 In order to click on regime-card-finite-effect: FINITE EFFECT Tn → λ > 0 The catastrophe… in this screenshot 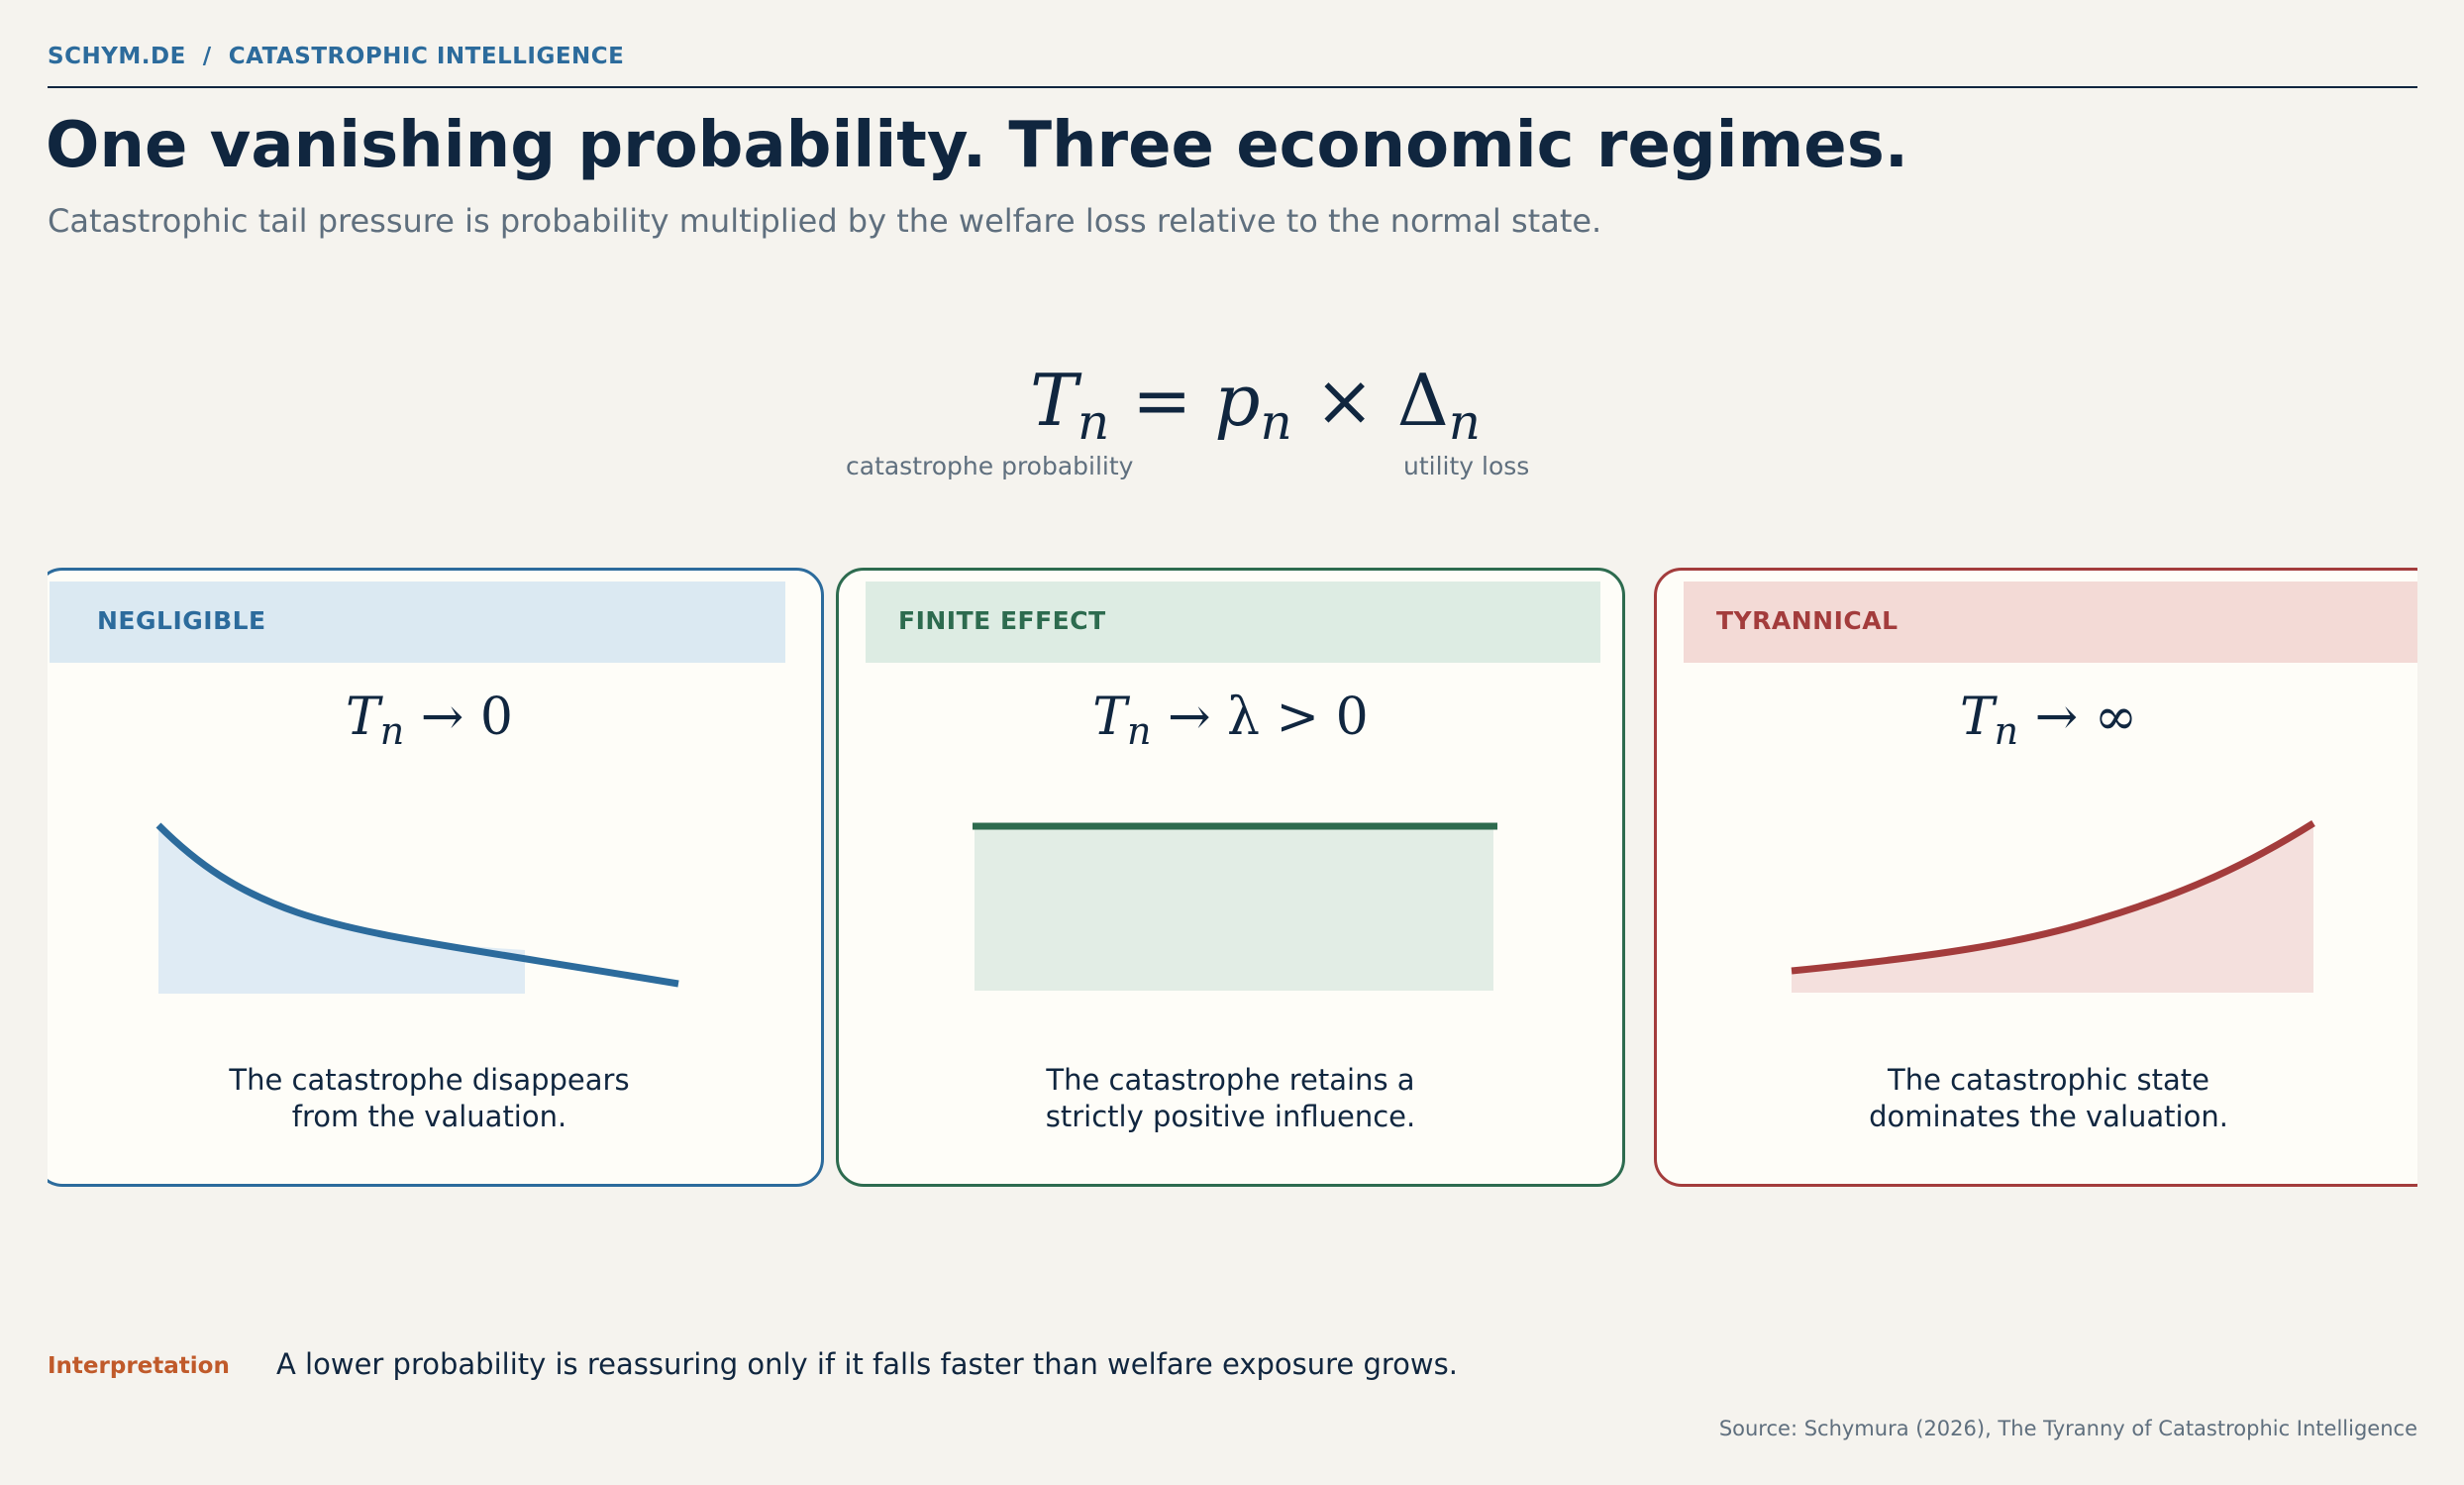, I will do `click(1231, 877)`.